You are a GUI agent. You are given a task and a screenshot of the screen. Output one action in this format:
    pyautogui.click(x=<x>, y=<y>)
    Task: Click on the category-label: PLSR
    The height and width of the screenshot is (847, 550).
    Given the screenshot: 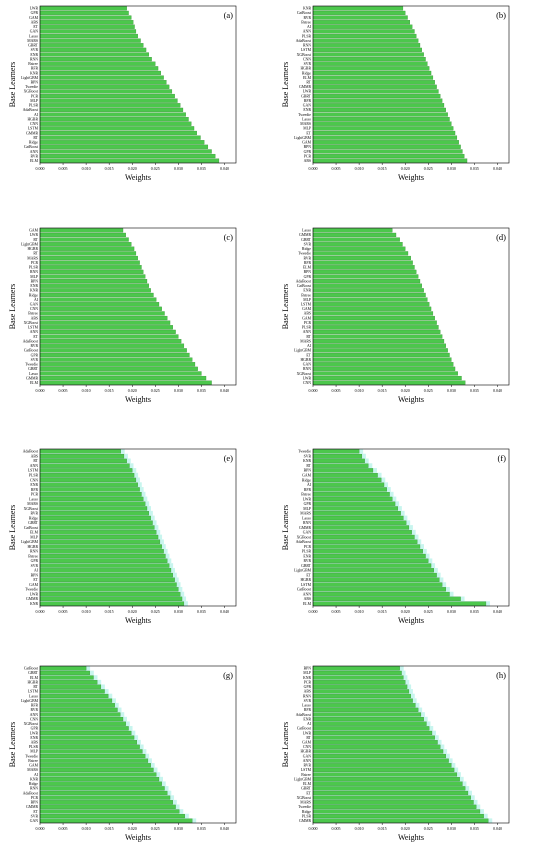 What is the action you would take?
    pyautogui.click(x=34, y=268)
    